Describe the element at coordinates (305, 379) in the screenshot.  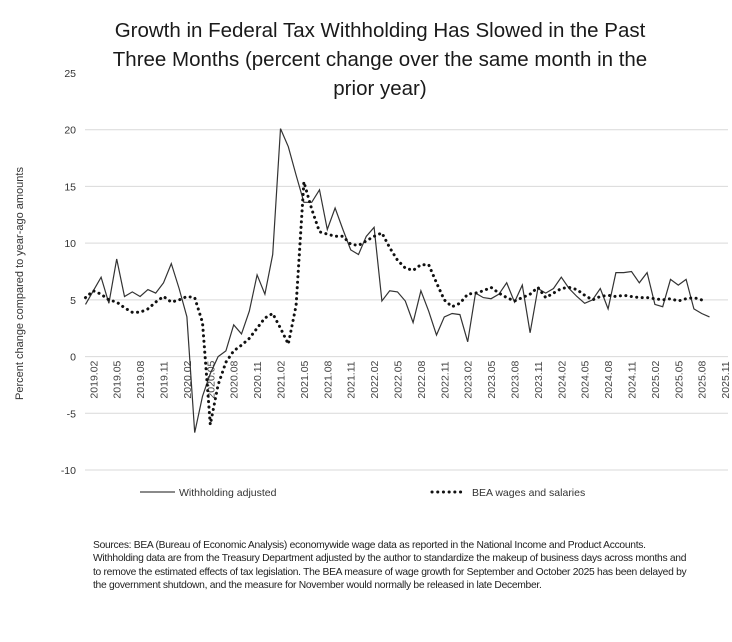
I see `x-tick-label: 2021.05` at that location.